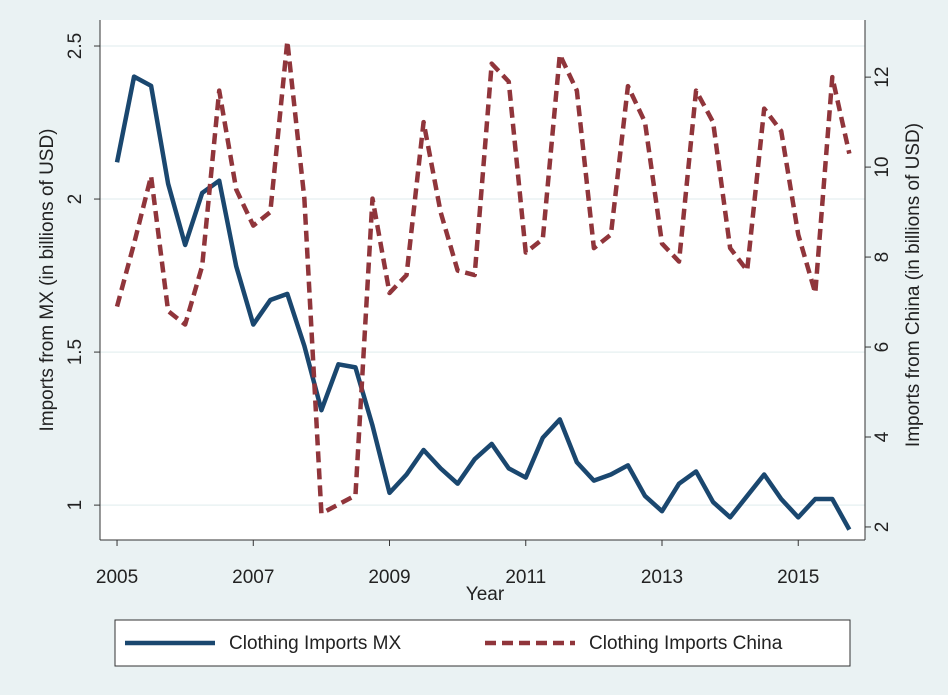 Image resolution: width=948 pixels, height=695 pixels. What do you see at coordinates (315, 643) in the screenshot?
I see `legend-label: Clothing Imports MX` at bounding box center [315, 643].